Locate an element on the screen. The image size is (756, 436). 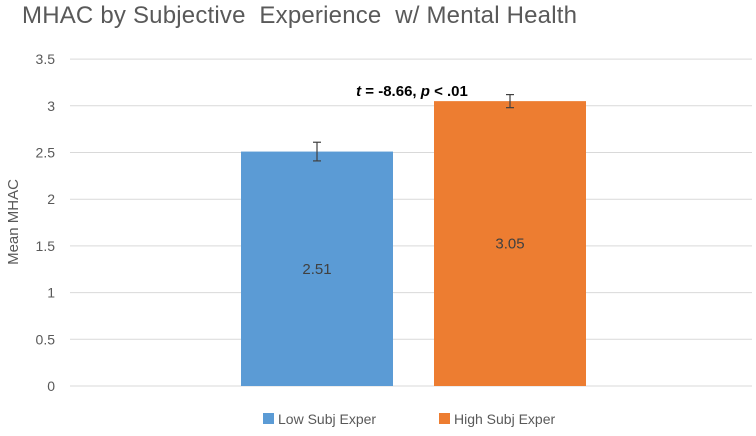
data-label: 3.05 is located at coordinates (509, 244).